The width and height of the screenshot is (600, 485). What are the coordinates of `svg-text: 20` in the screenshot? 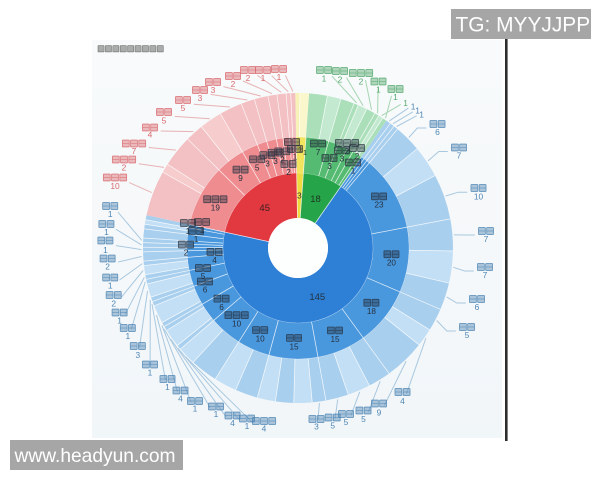 It's located at (392, 263).